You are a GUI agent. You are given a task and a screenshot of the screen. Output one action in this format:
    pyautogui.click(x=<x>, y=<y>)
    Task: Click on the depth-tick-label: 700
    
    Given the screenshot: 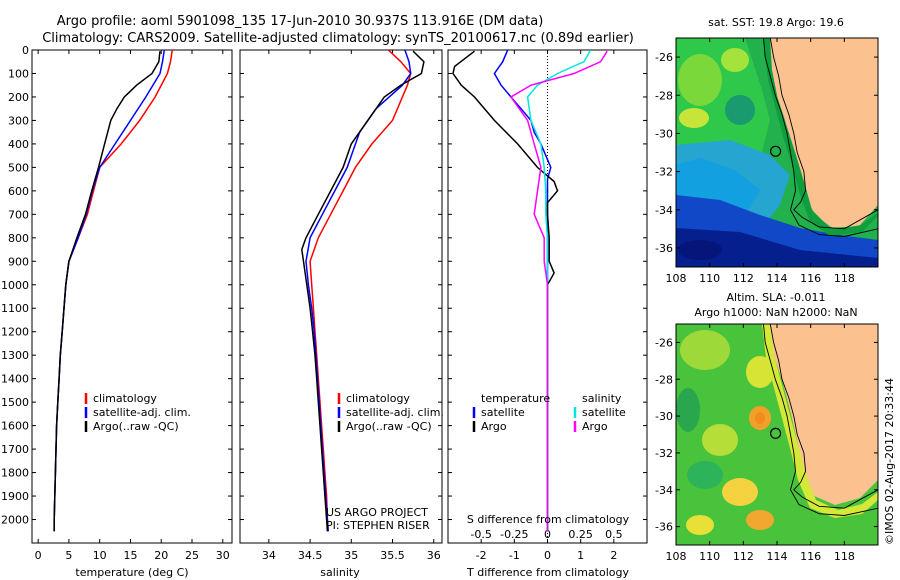 What is the action you would take?
    pyautogui.click(x=18, y=214)
    